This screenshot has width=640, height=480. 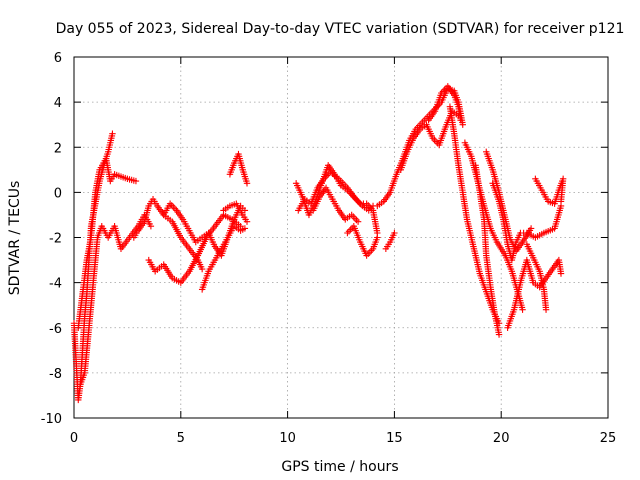 What do you see at coordinates (336, 204) in the screenshot?
I see `series-t12` at bounding box center [336, 204].